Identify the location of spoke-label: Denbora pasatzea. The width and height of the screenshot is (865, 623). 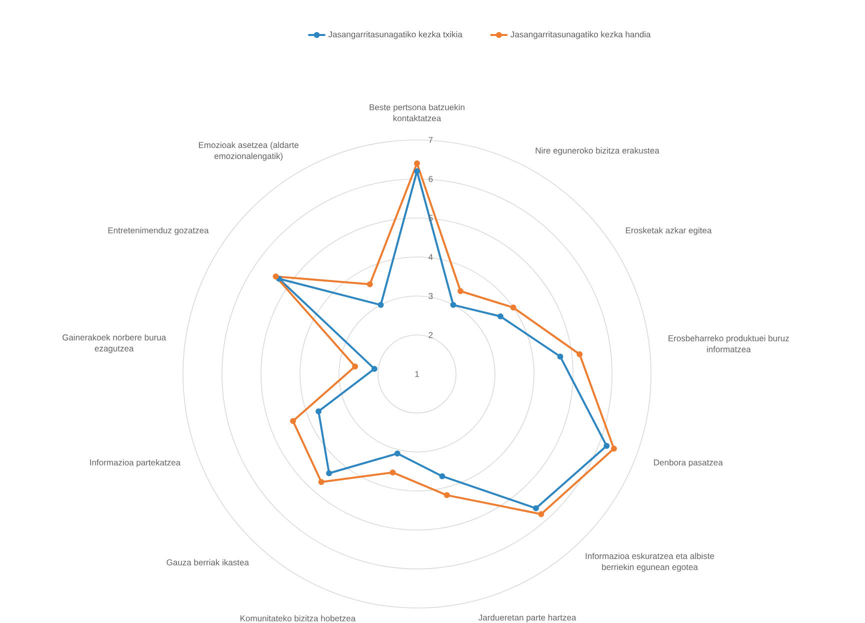
(688, 463).